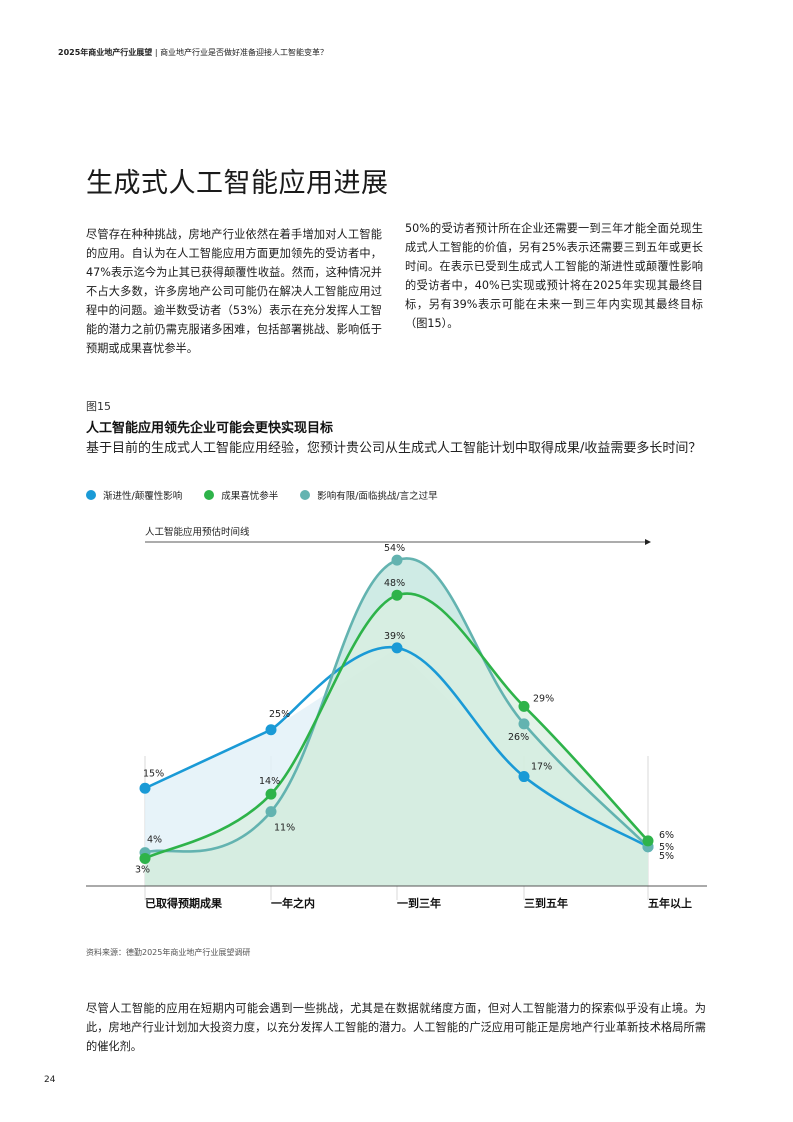 The width and height of the screenshot is (793, 1122). I want to click on timeline-label: 人工智能应用预估时间线, so click(197, 532).